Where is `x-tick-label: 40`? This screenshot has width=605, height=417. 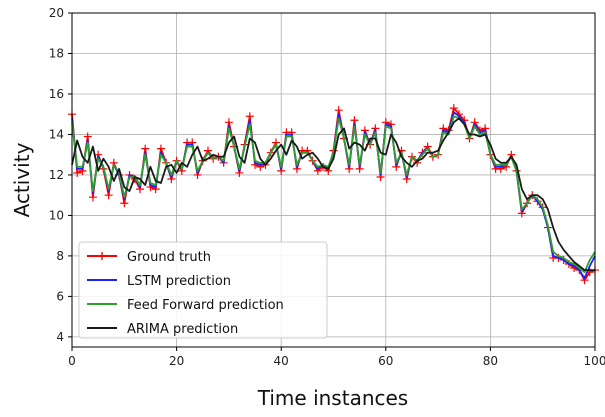
x-tick-label: 40 is located at coordinates (281, 361).